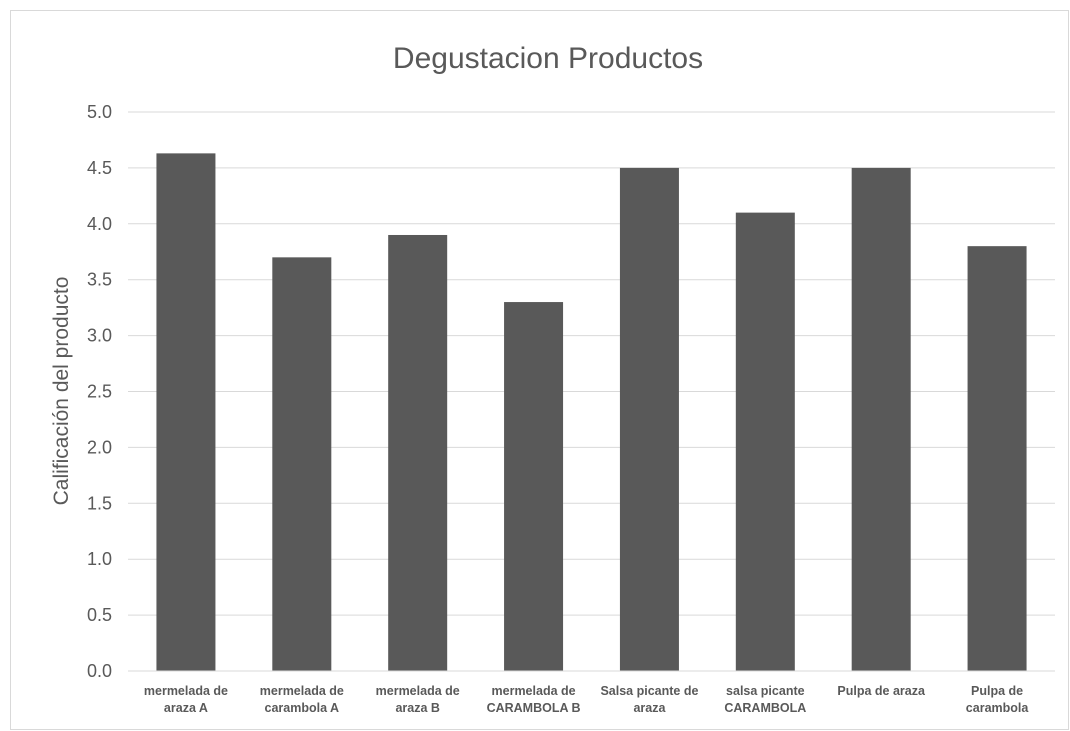 This screenshot has width=1070, height=731. Describe the element at coordinates (186, 699) in the screenshot. I see `x-tick-label: mermelada de araza A` at that location.